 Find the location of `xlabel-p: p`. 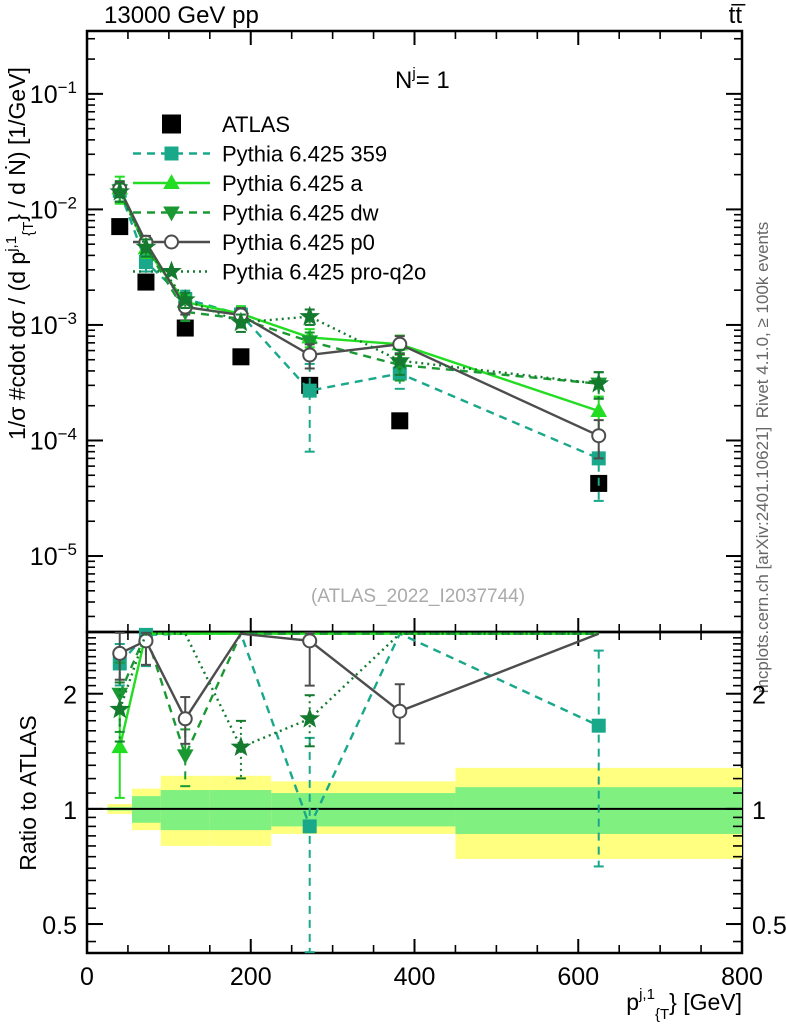

xlabel-p: p is located at coordinates (632, 1002).